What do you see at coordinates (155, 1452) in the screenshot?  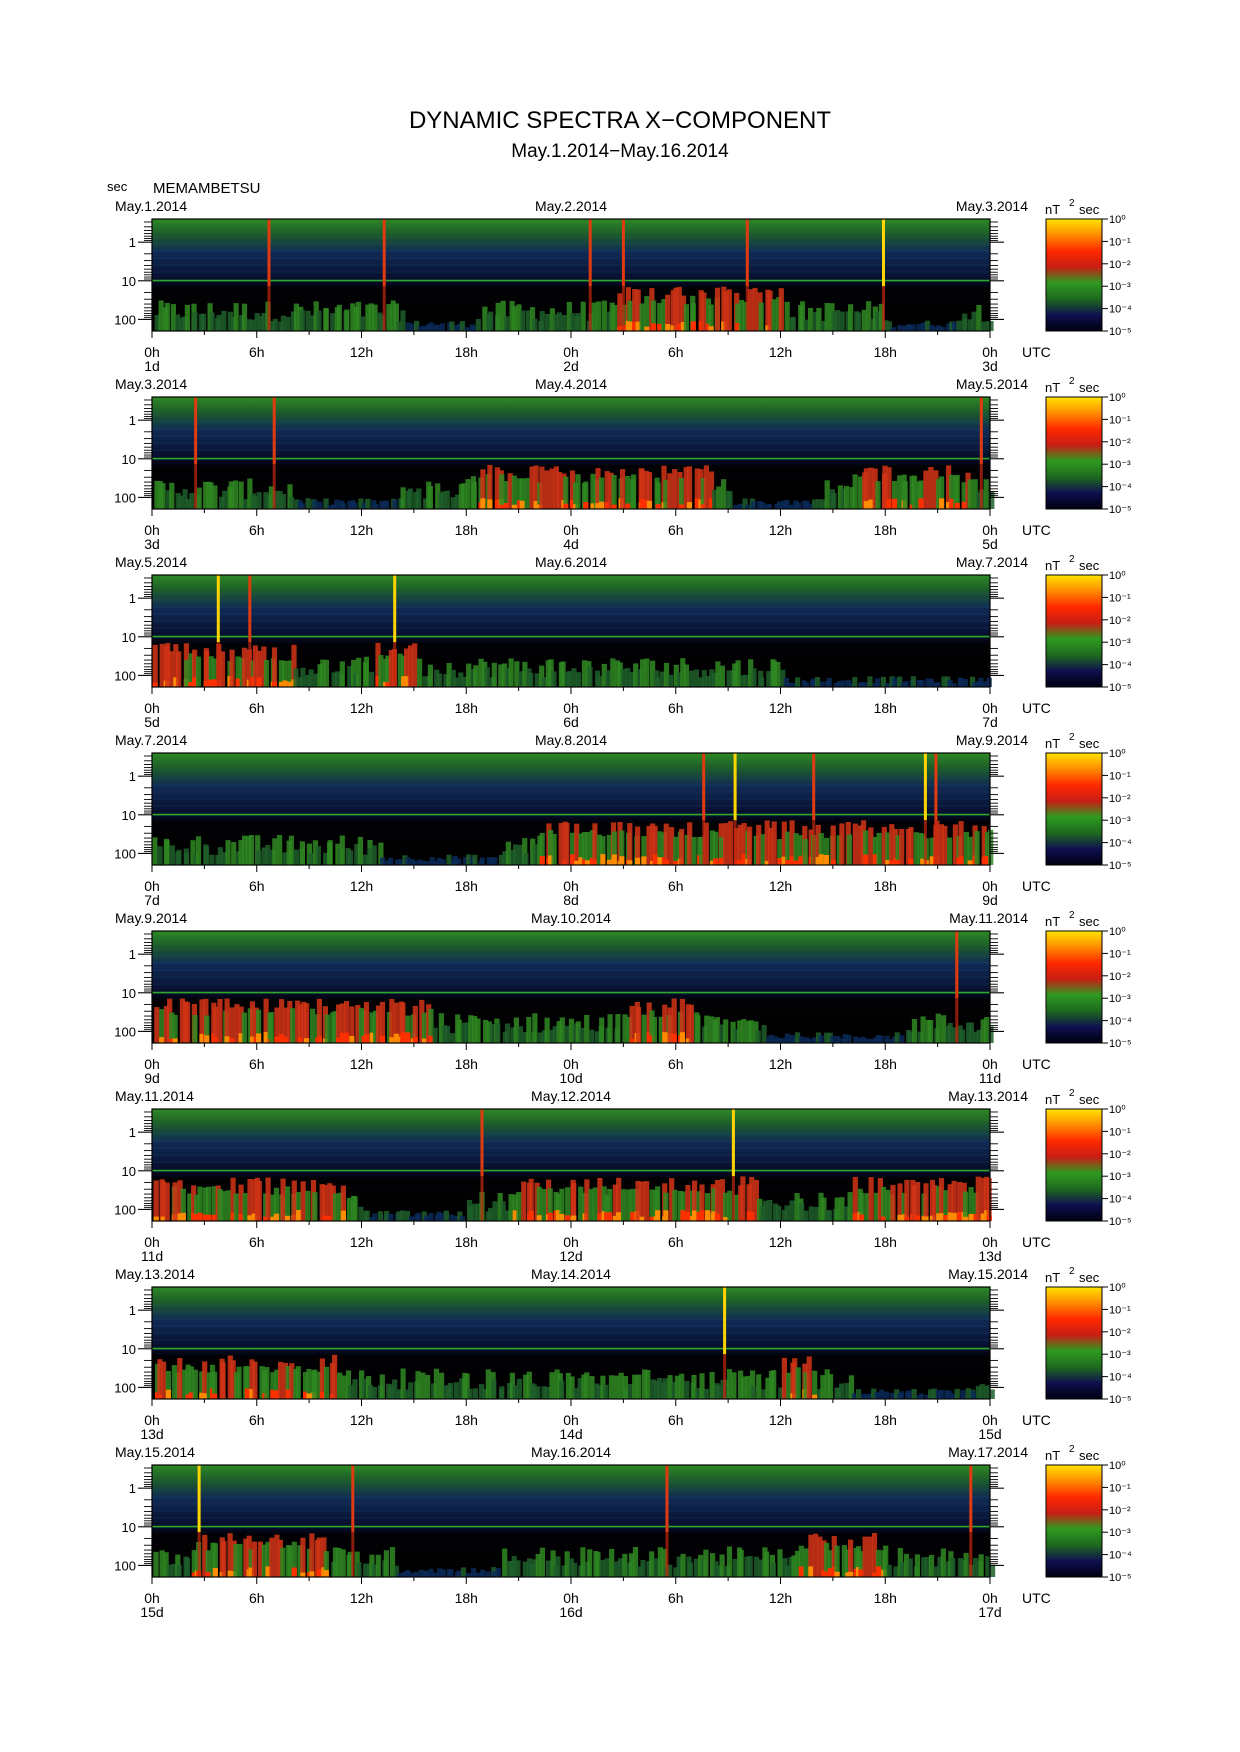 I see `date-label-left: May.15.2014` at bounding box center [155, 1452].